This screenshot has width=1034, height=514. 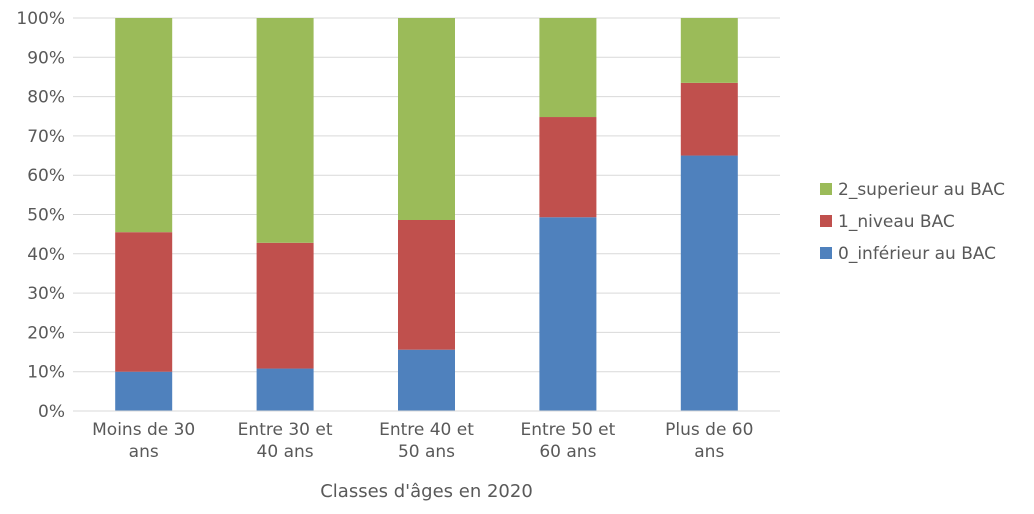 I want to click on legend-label: 1_niveau BAC, so click(x=896, y=222).